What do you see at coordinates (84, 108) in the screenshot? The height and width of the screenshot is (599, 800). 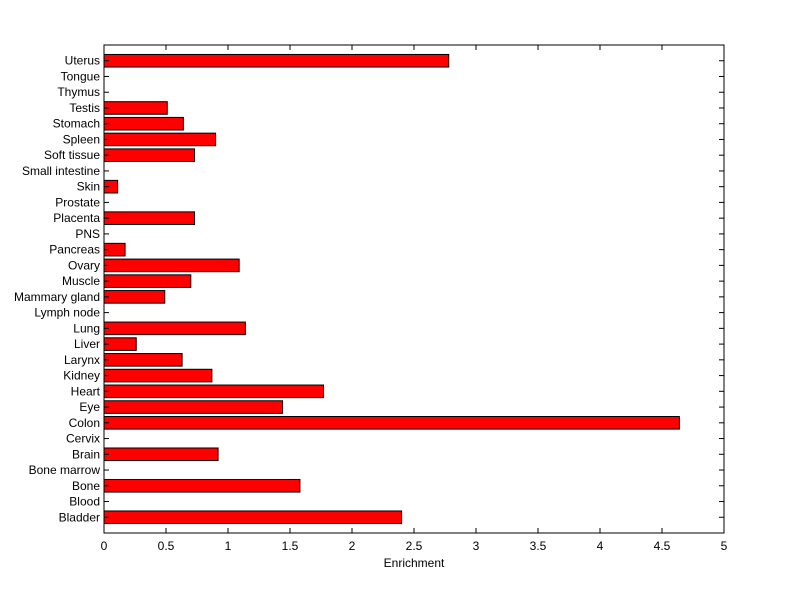 I see `y-tick-label: Testis` at bounding box center [84, 108].